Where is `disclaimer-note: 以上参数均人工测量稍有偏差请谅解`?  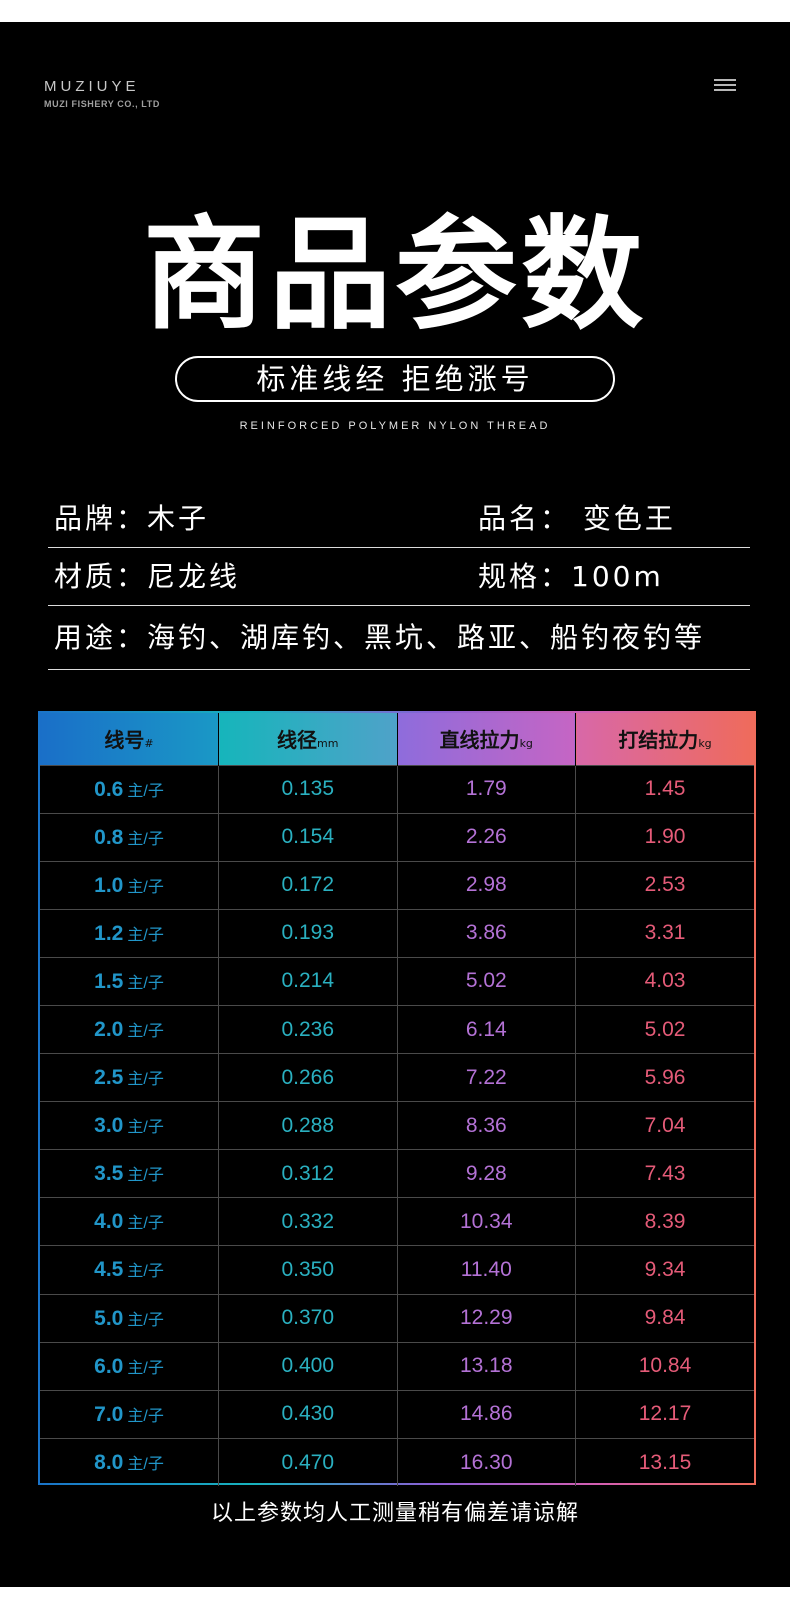
disclaimer-note: 以上参数均人工测量稍有偏差请谅解 is located at coordinates (394, 1513).